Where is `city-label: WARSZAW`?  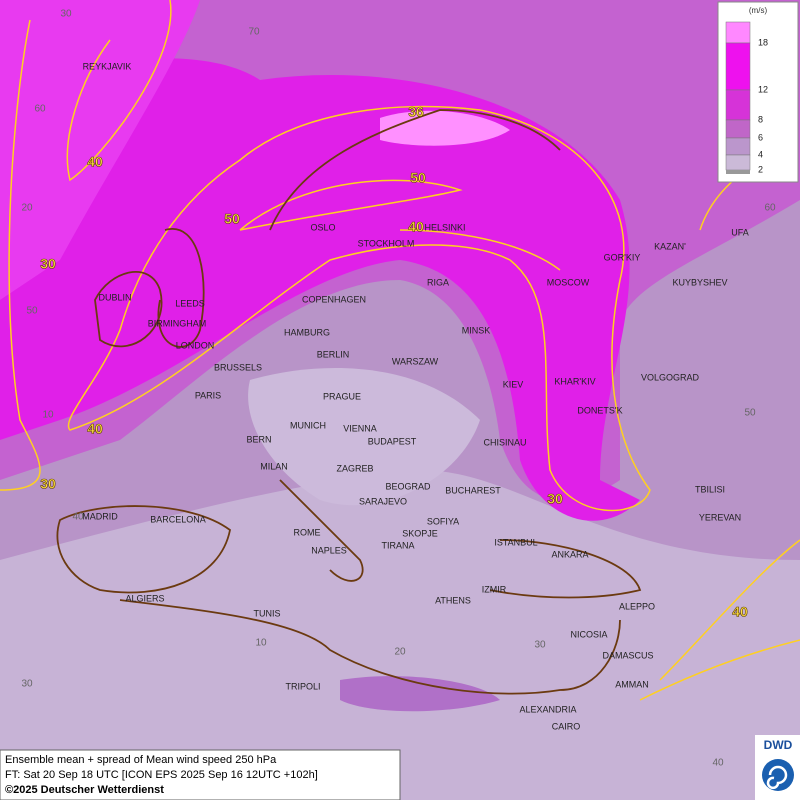 city-label: WARSZAW is located at coordinates (415, 361).